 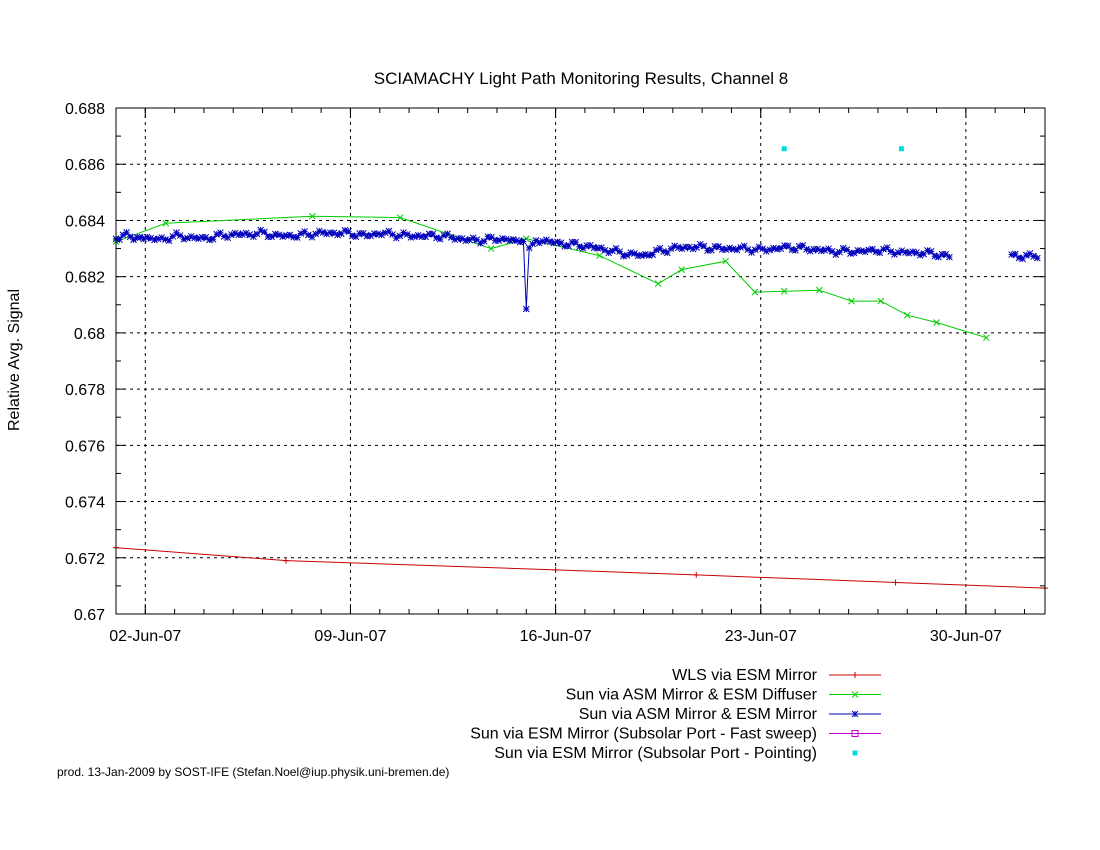 What do you see at coordinates (14, 360) in the screenshot?
I see `y-axis-label: Relative Avg. Signal` at bounding box center [14, 360].